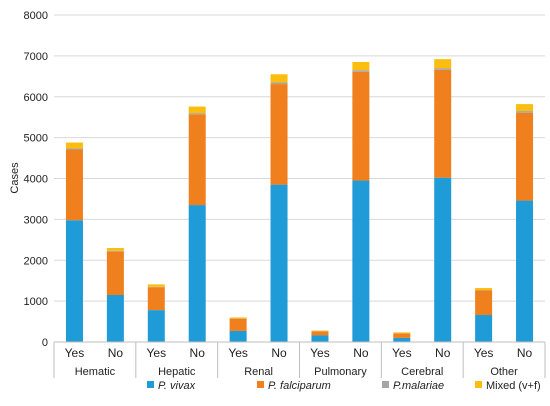 This screenshot has width=550, height=406. I want to click on y-tick-label: 7000, so click(36, 57).